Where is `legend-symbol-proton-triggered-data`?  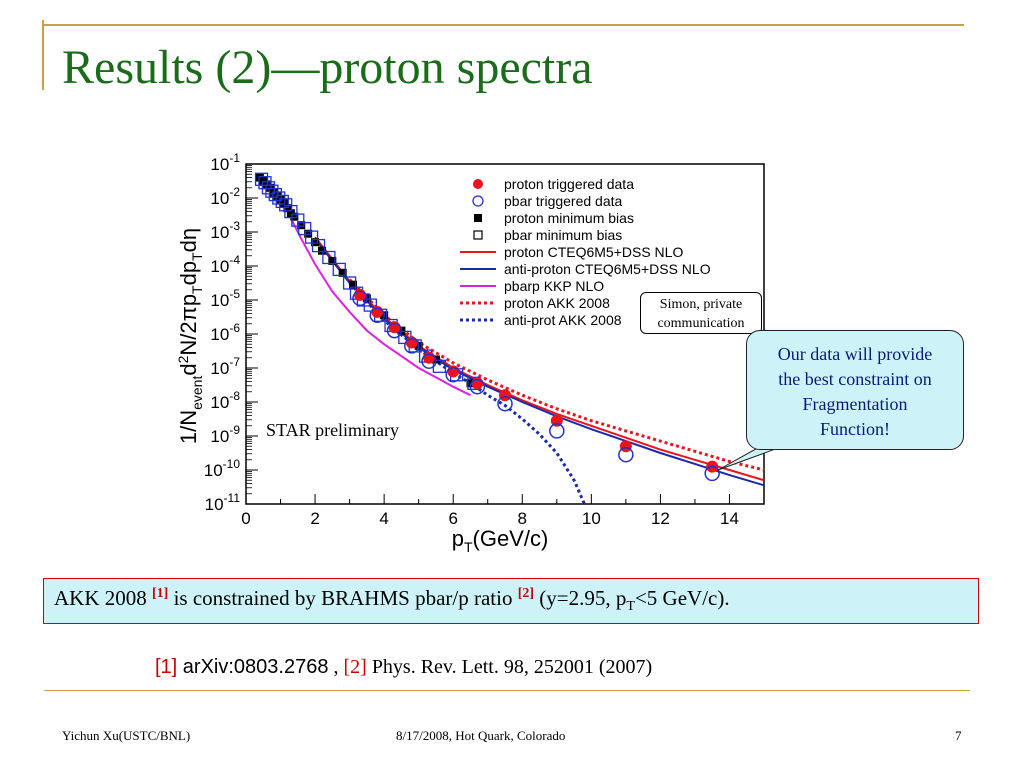
legend-symbol-proton-triggered-data is located at coordinates (478, 184).